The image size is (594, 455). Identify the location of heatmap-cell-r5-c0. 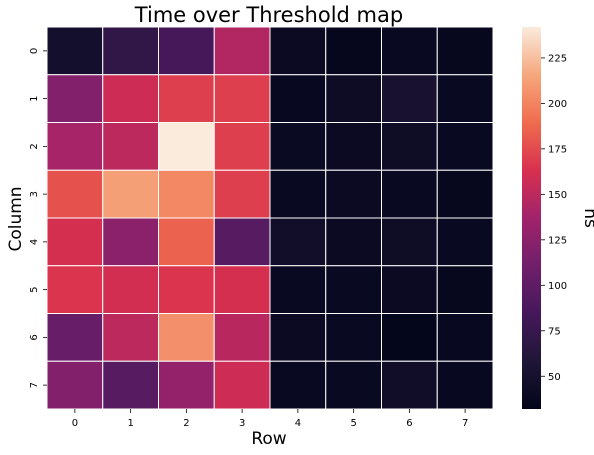
(75, 289).